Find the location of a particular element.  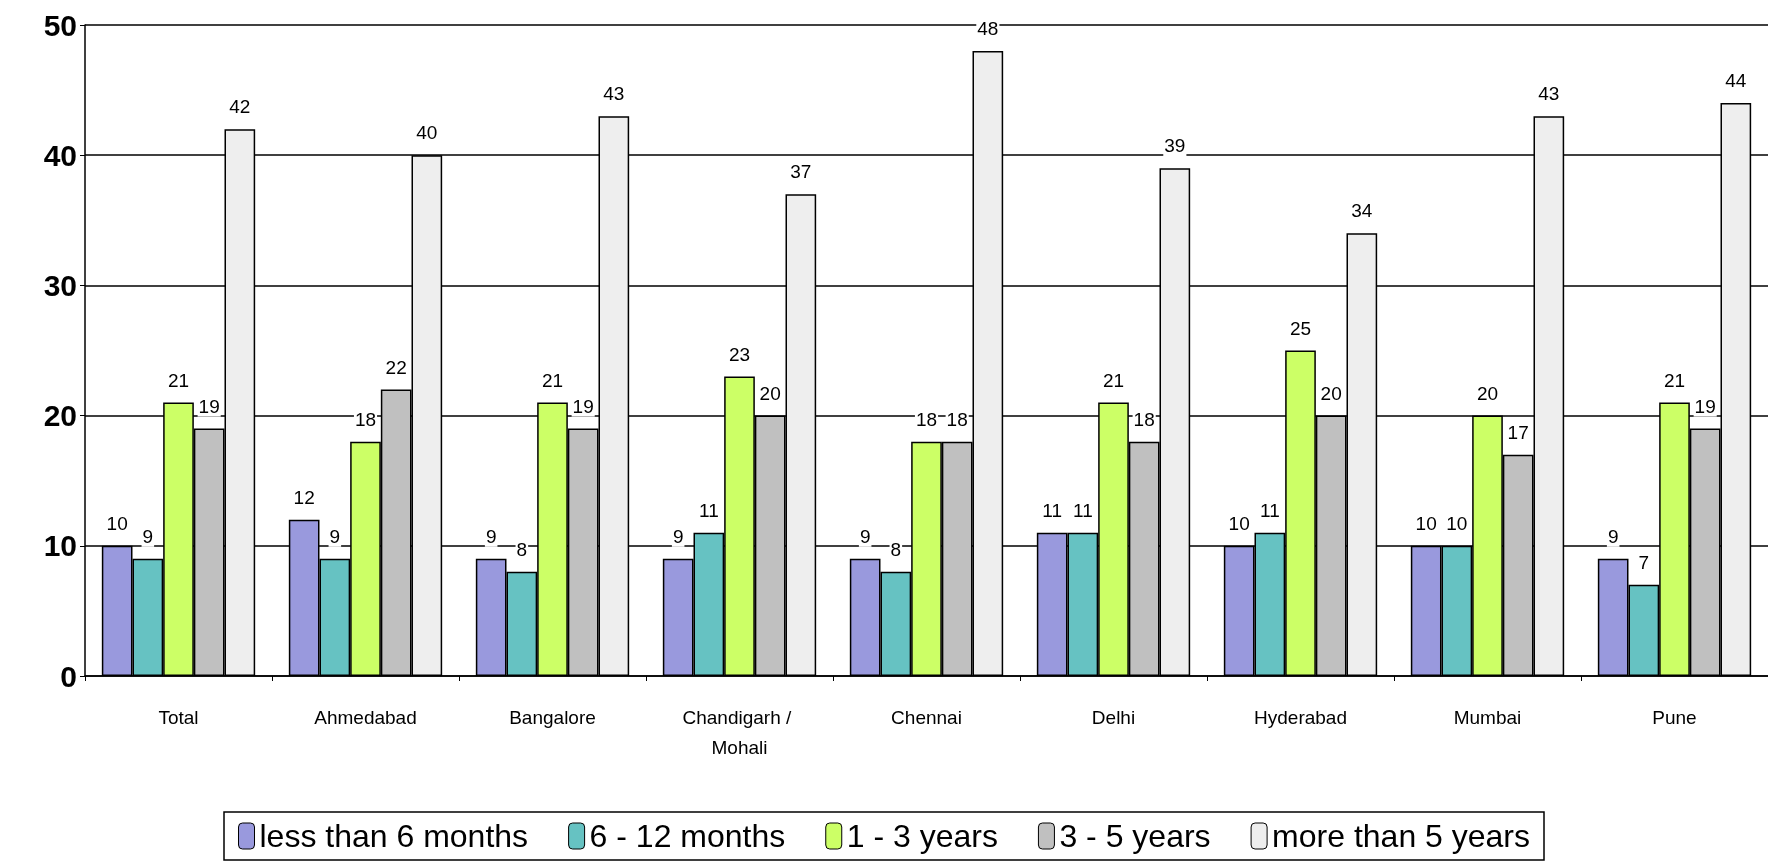

y-tick-label: 10 is located at coordinates (60, 546).